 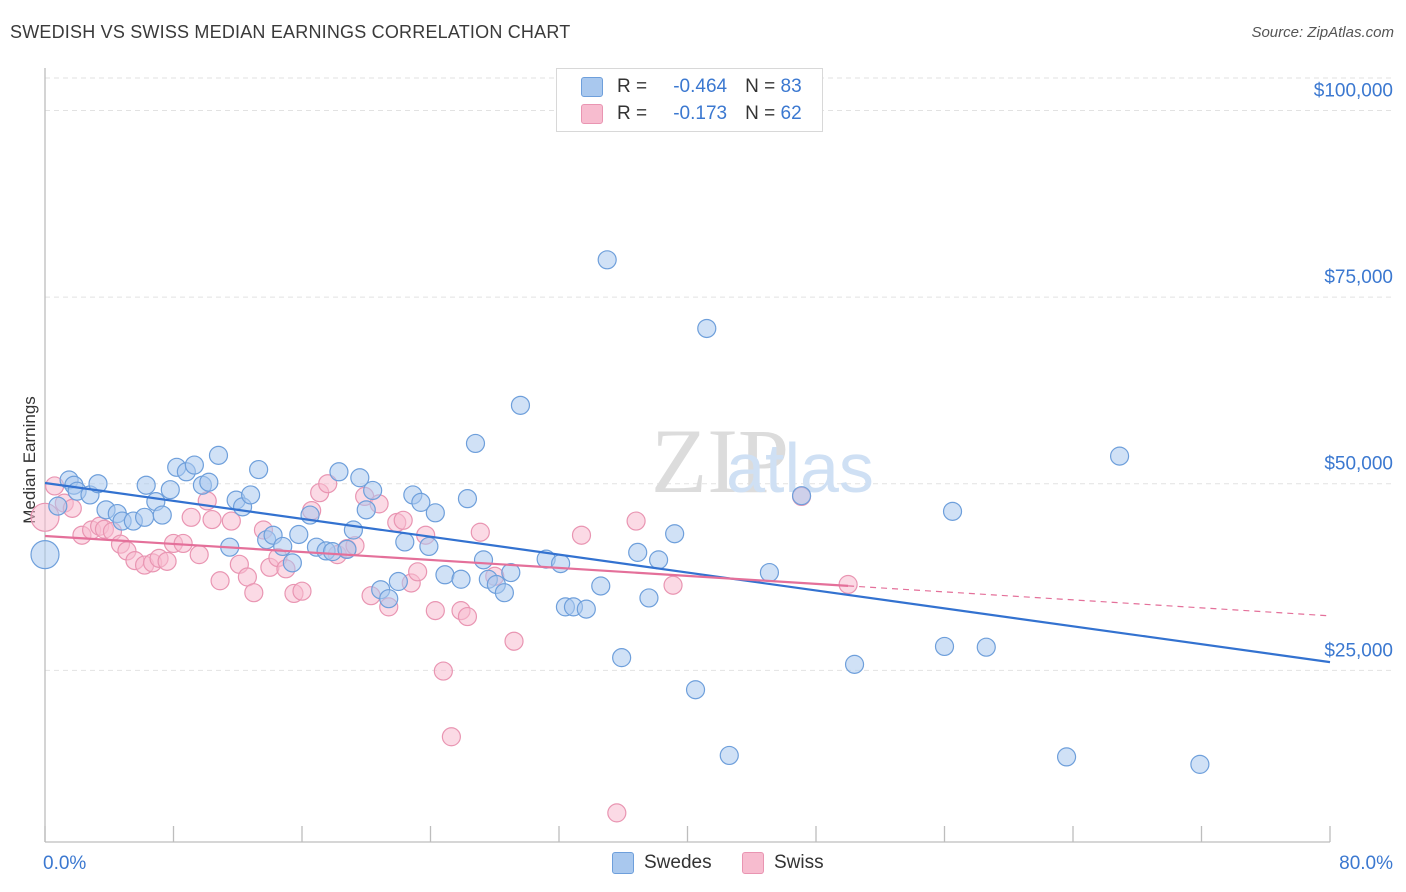 What do you see at coordinates (446, 560) in the screenshot?
I see `swiss-trend-line` at bounding box center [446, 560].